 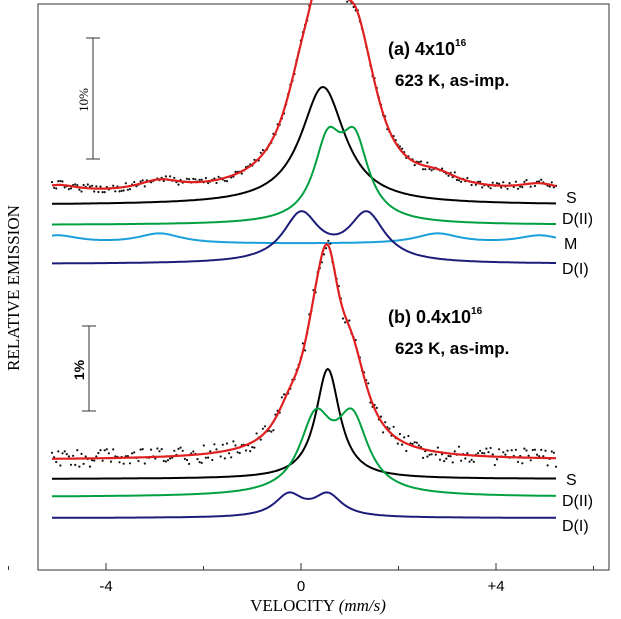 What do you see at coordinates (89, 368) in the screenshot?
I see `scale-bar-b` at bounding box center [89, 368].